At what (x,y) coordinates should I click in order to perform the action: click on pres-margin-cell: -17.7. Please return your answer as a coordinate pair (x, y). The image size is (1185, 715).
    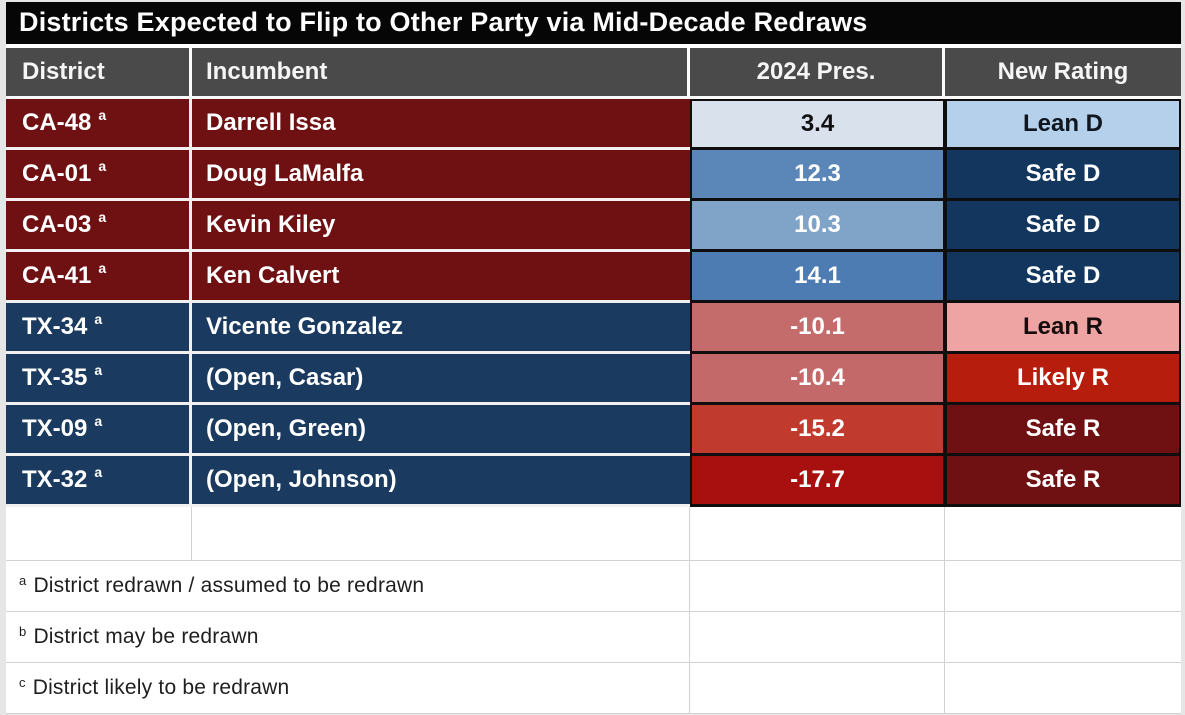
    Looking at the image, I should click on (817, 481).